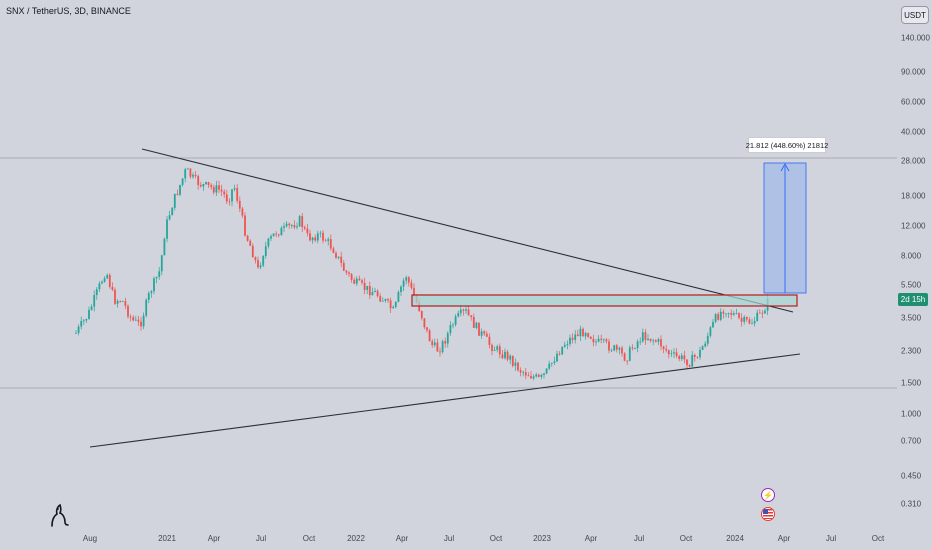  What do you see at coordinates (878, 538) in the screenshot?
I see `time-axis-label: Oct` at bounding box center [878, 538].